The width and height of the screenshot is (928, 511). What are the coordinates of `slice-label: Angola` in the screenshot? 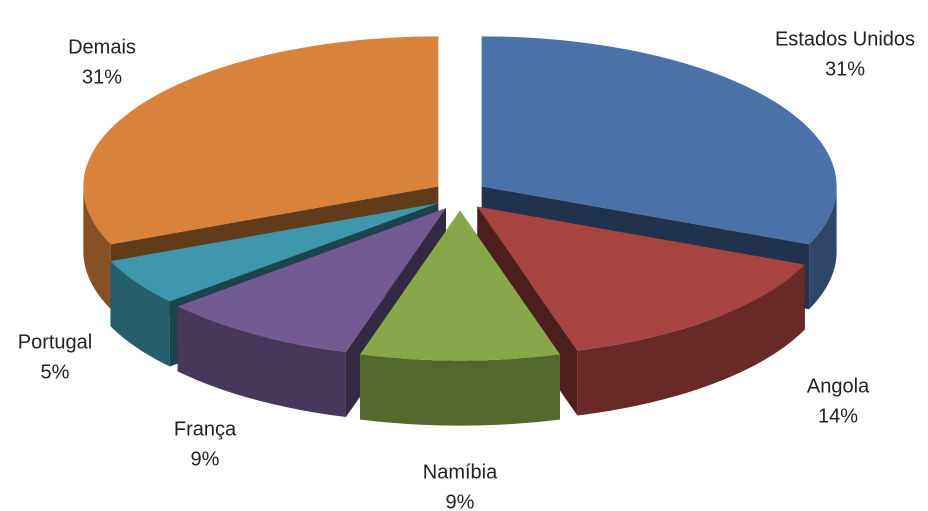 It's located at (838, 386).